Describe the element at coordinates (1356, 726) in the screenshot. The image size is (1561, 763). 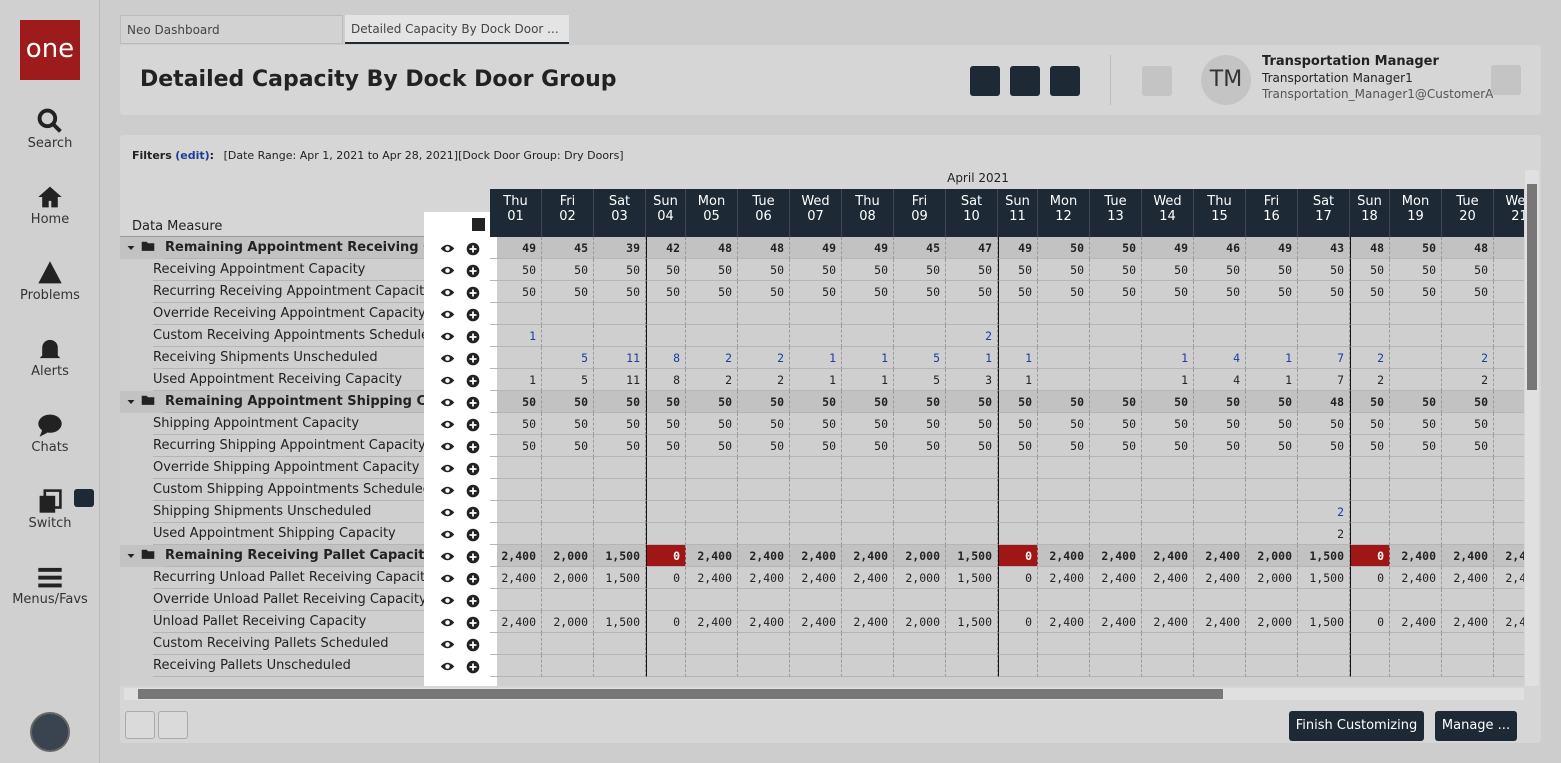
I see `finish-button: Finish Customizing` at that location.